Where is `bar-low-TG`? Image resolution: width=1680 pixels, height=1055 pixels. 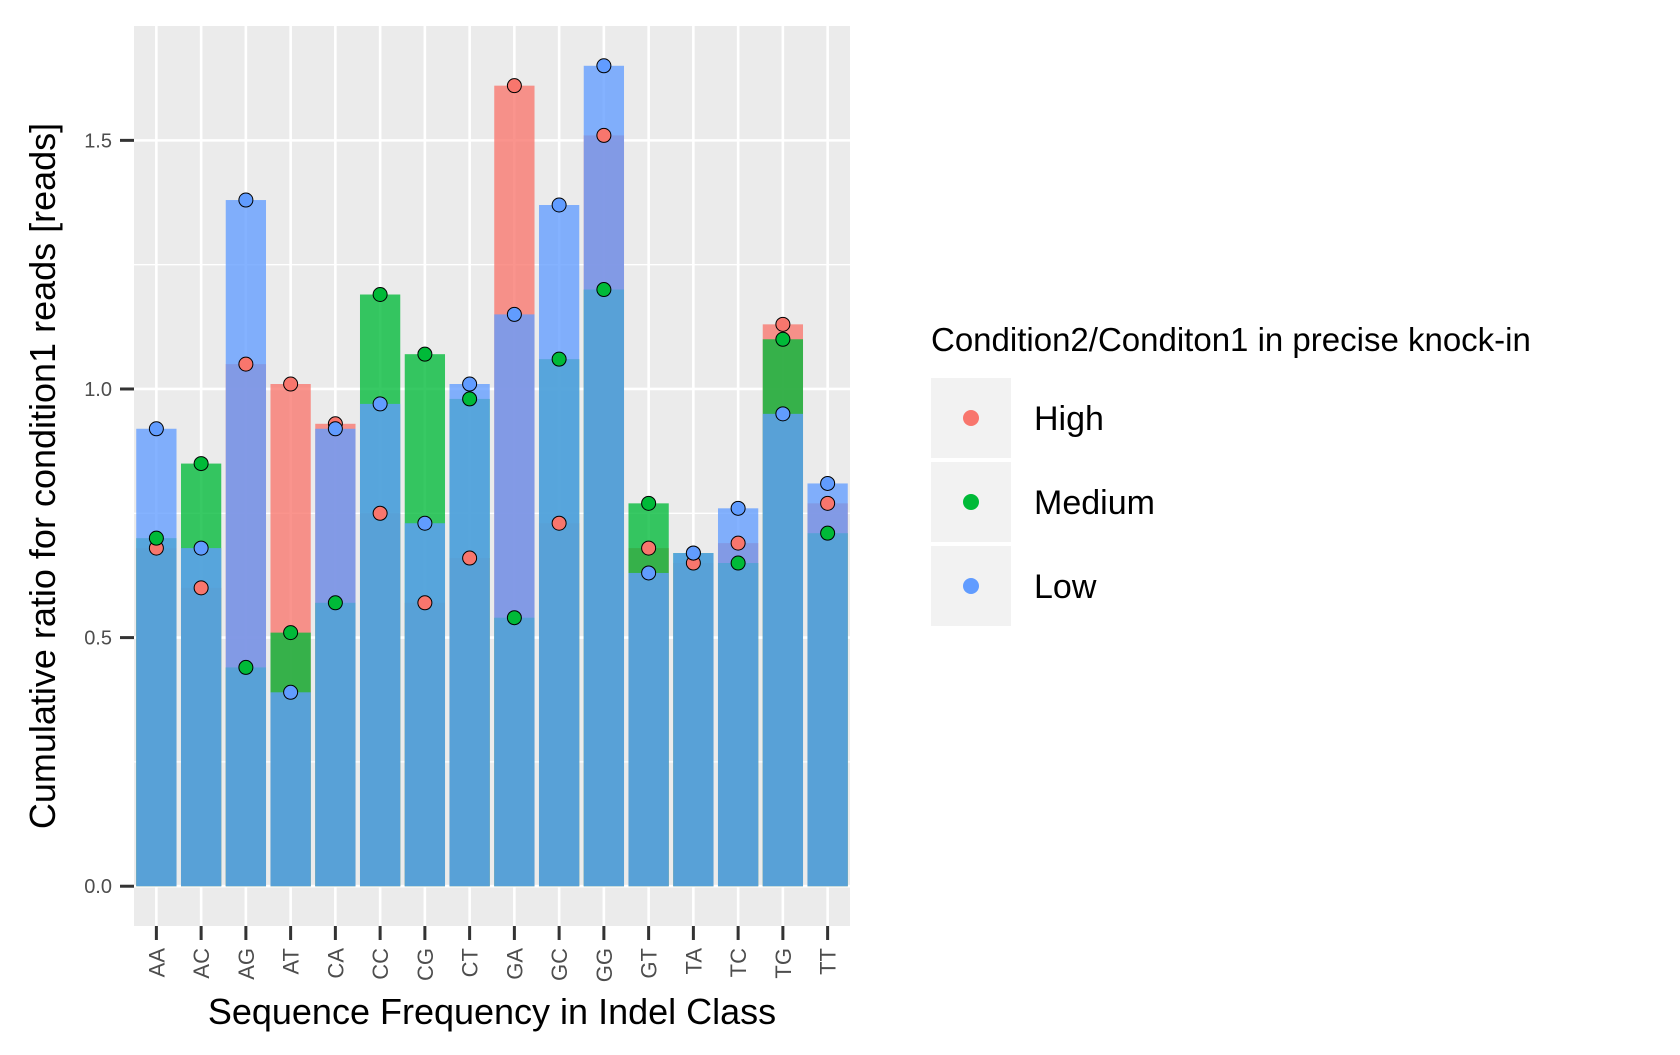 bar-low-TG is located at coordinates (783, 650).